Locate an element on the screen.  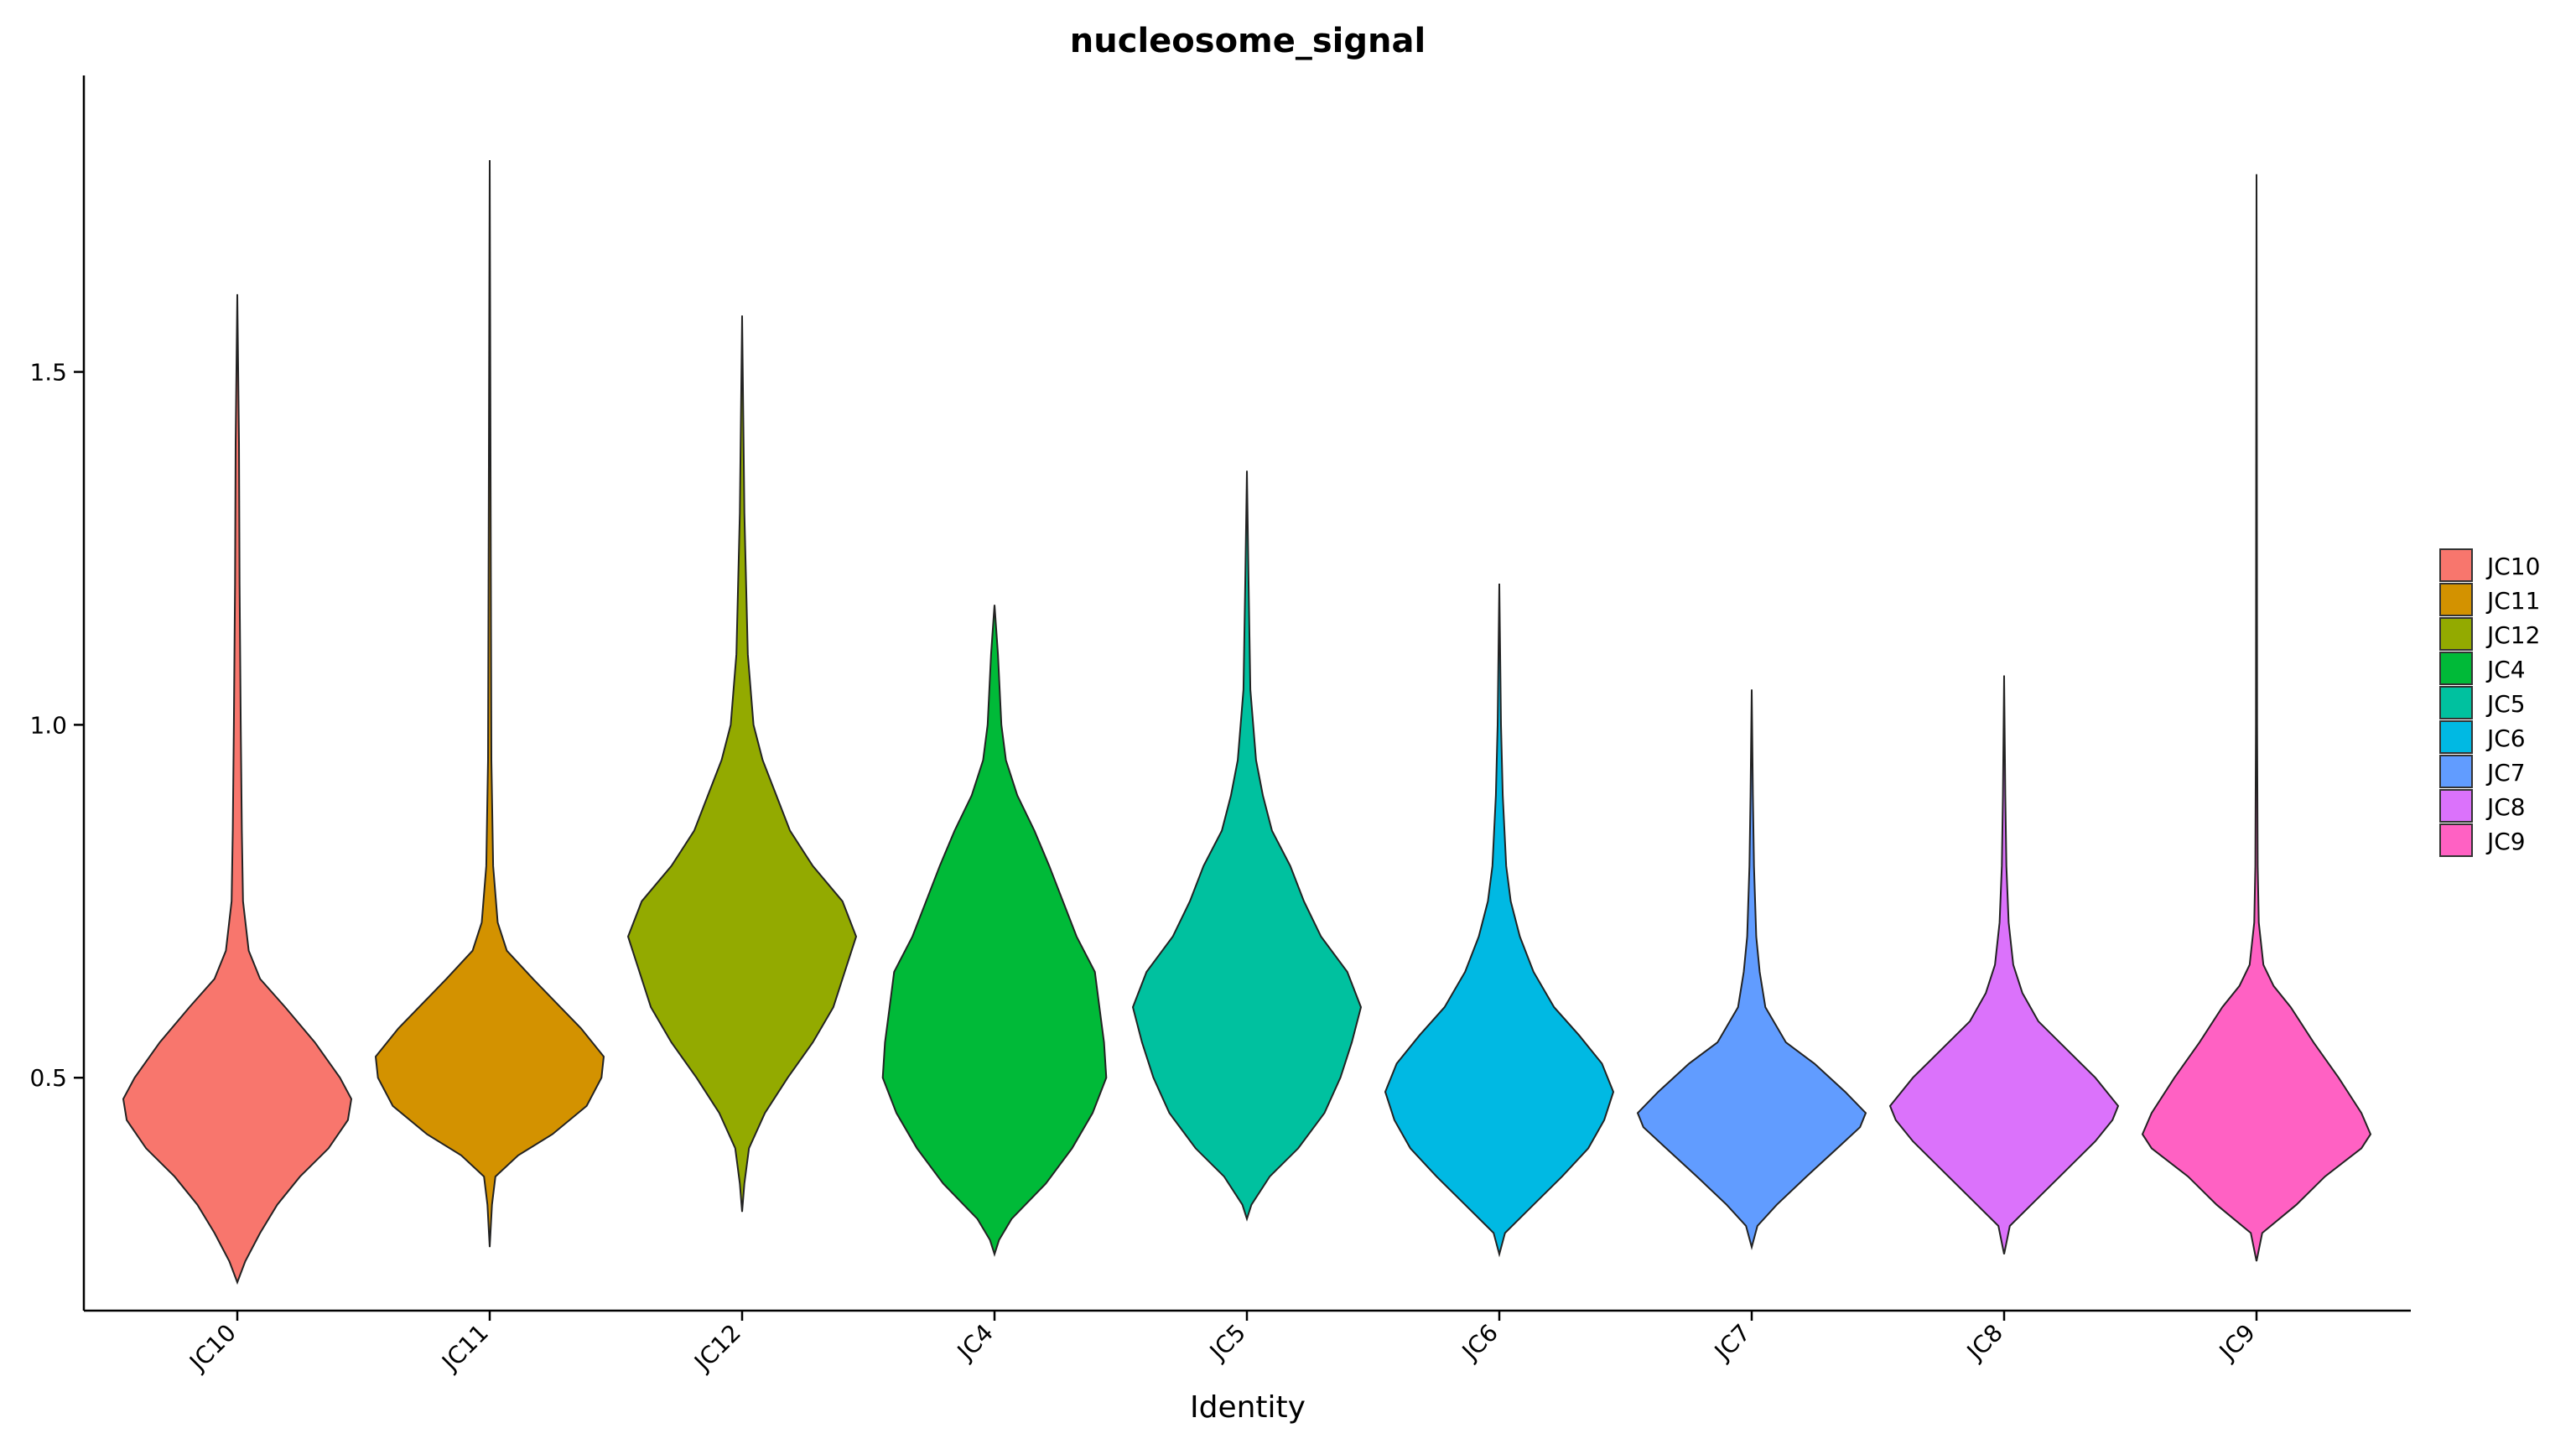
x-tick-label: JC11 is located at coordinates (465, 1348).